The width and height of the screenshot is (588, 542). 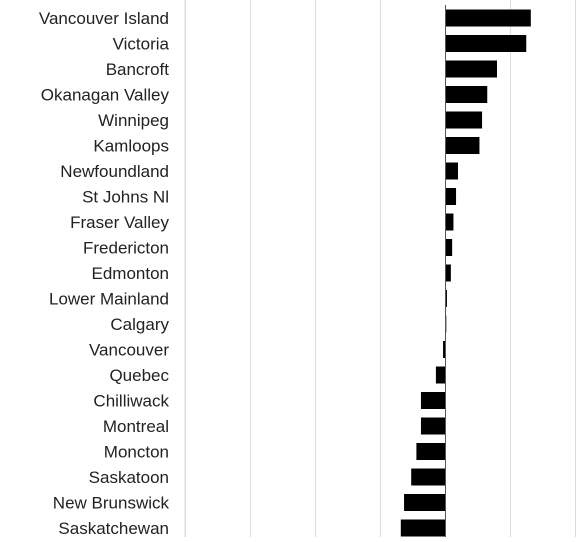 What do you see at coordinates (125, 197) in the screenshot?
I see `category-label: St Johns Nl` at bounding box center [125, 197].